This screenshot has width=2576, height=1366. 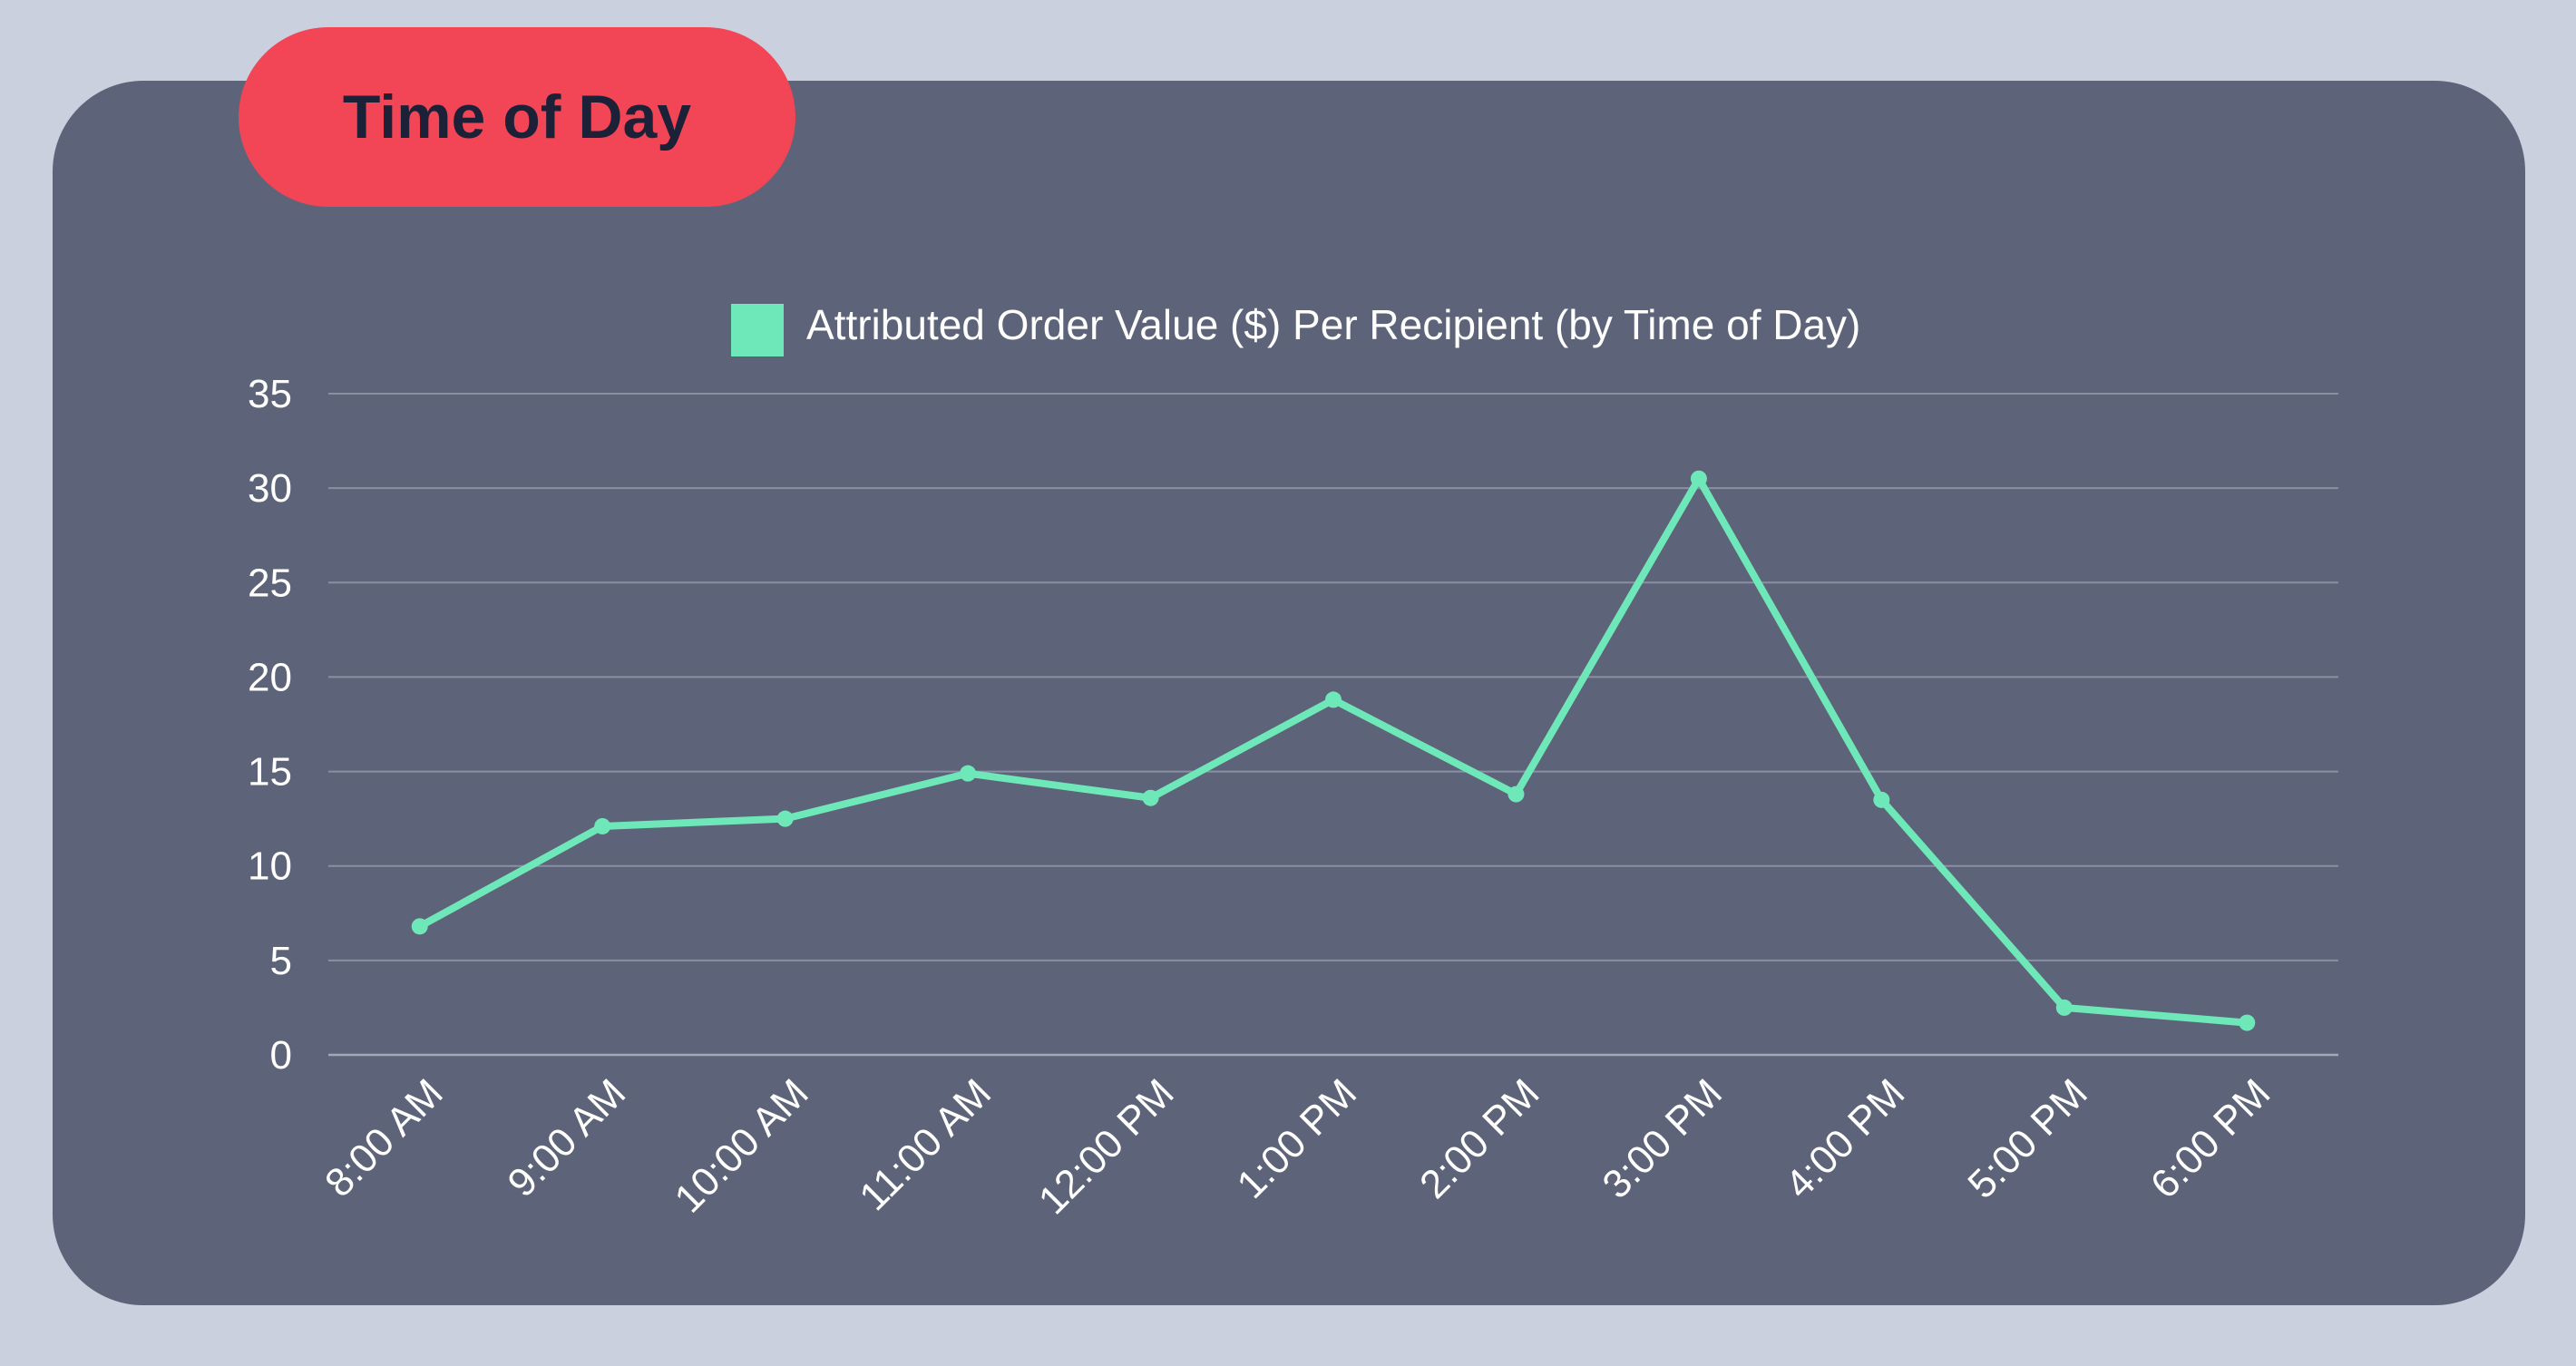 I want to click on x-tick-label: 1:00 PM, so click(x=1297, y=1138).